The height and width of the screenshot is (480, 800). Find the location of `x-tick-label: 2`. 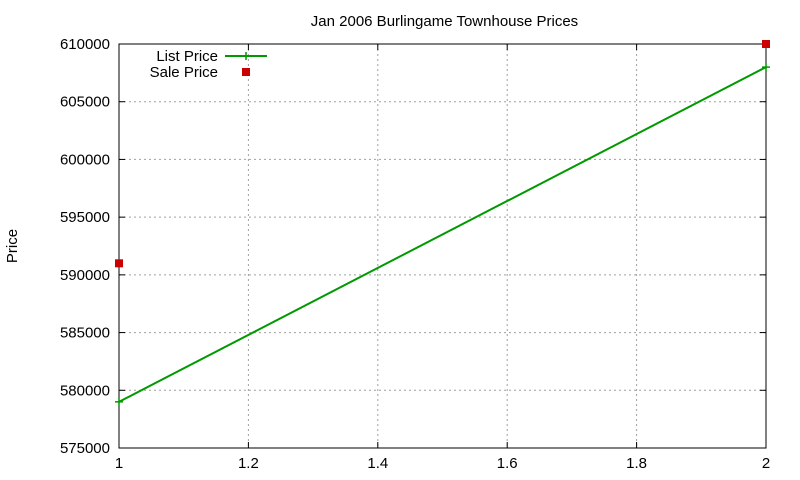

x-tick-label: 2 is located at coordinates (766, 463).